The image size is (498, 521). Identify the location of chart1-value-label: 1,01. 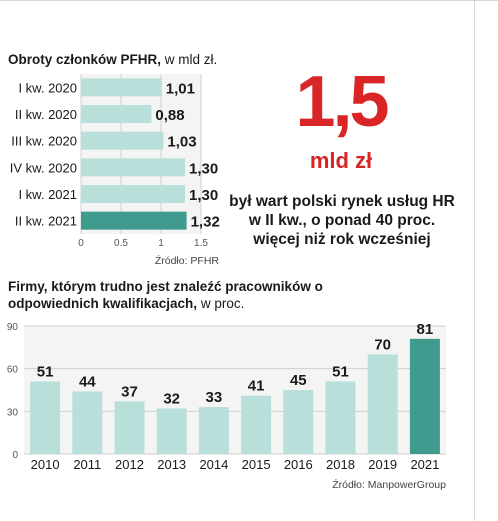
(180, 88).